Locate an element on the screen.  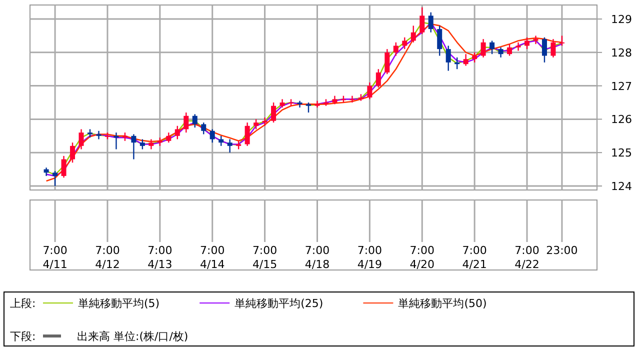
y-tick-label: 124 is located at coordinates (621, 186).